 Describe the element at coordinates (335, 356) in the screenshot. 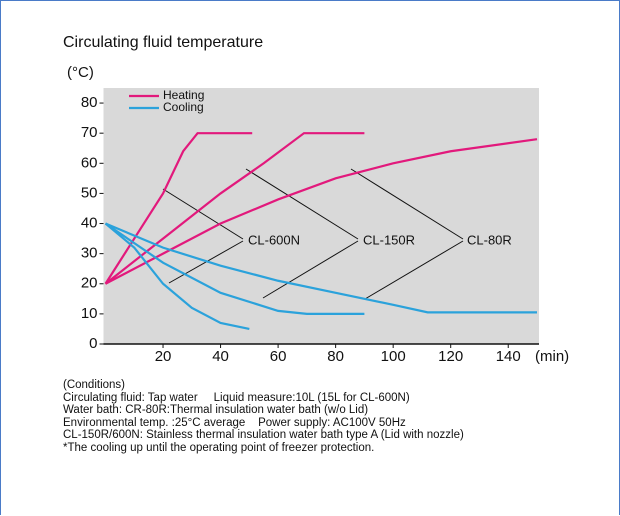

I see `x-tick-label: 80` at that location.